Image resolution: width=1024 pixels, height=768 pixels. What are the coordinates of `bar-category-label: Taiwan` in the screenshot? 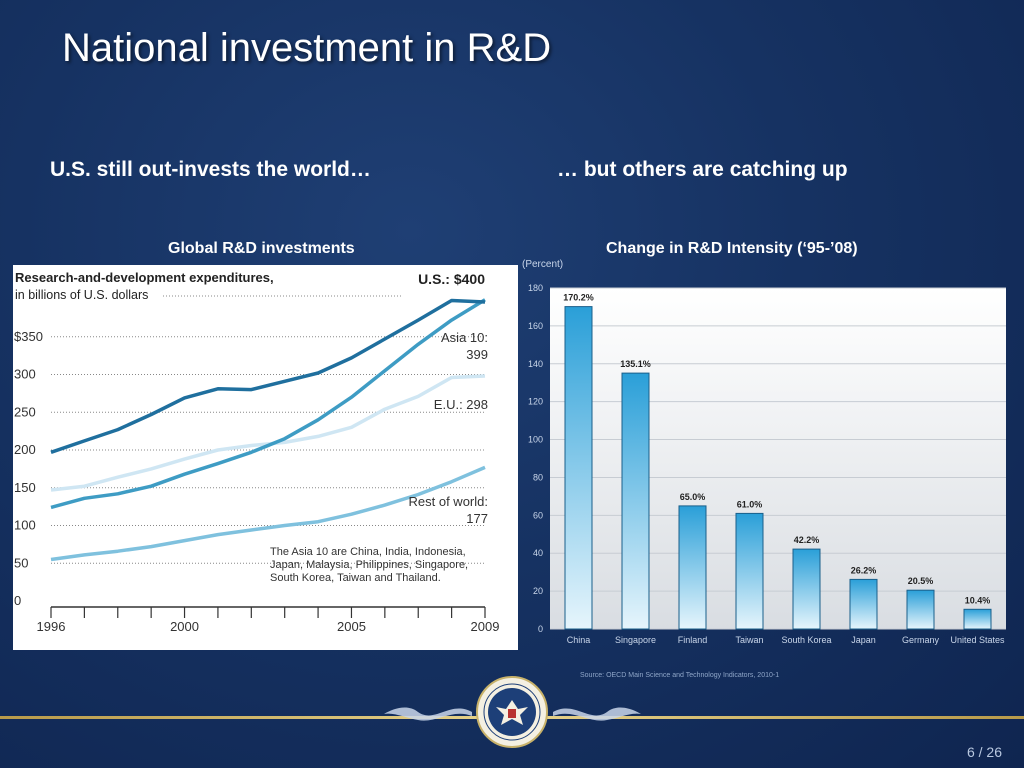 It's located at (749, 640).